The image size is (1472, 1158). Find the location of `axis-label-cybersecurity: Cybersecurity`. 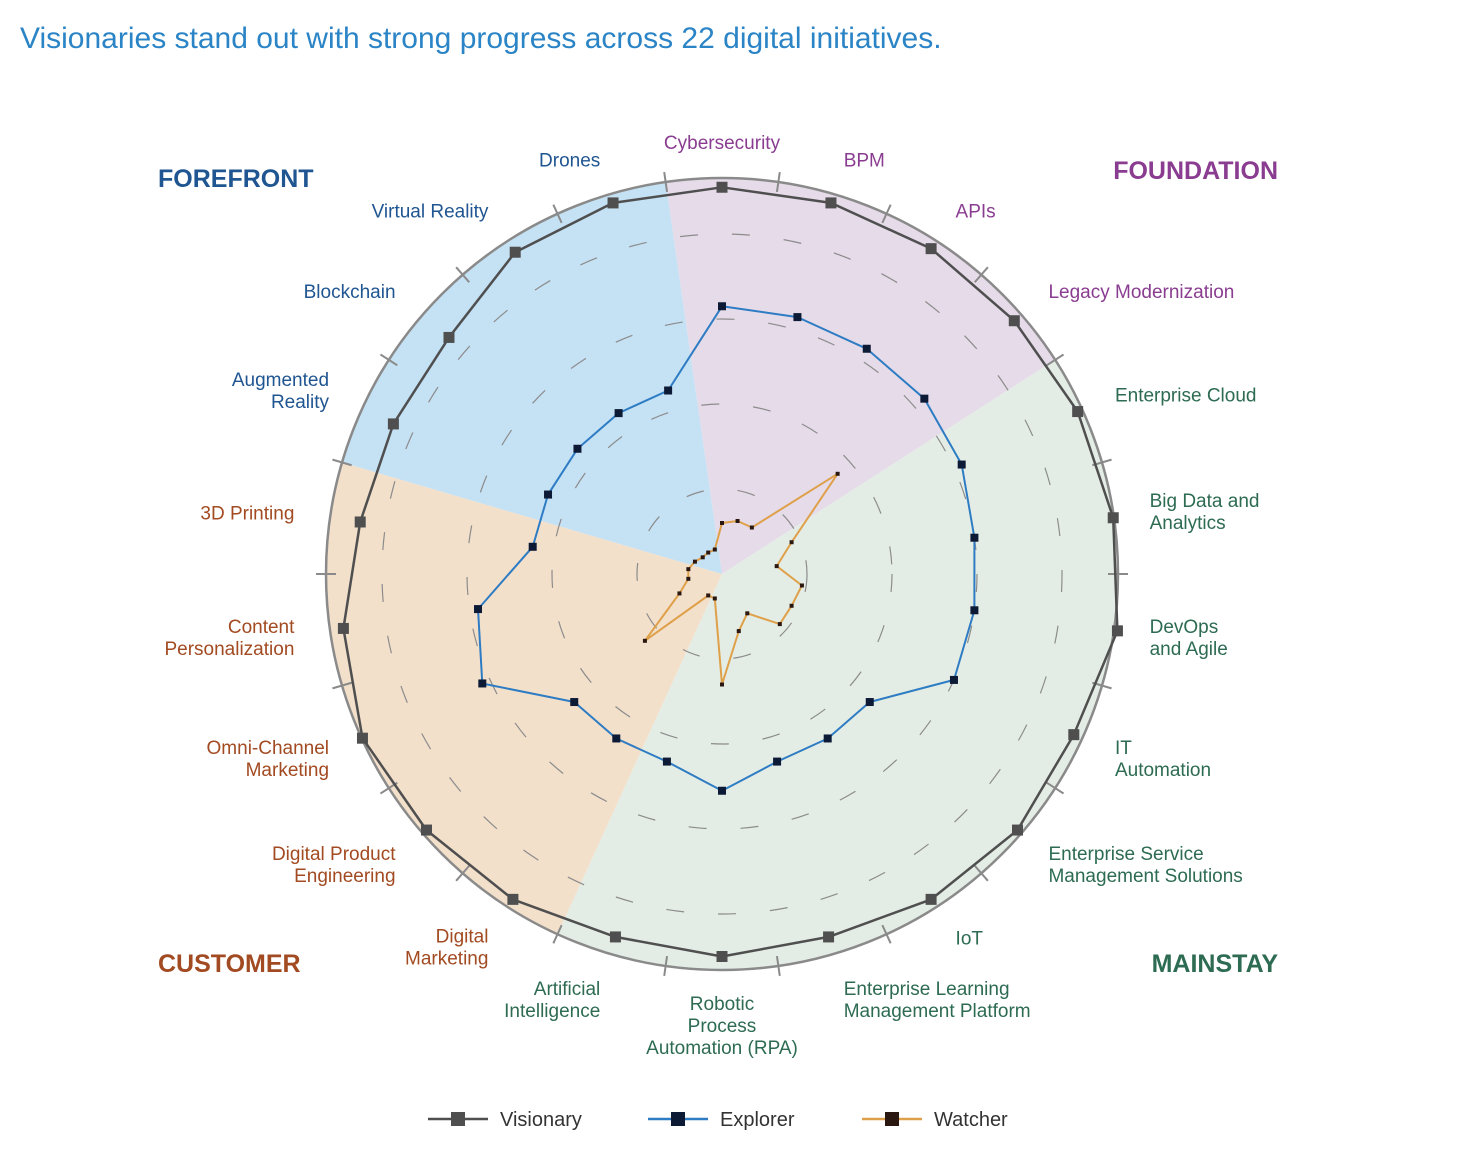

axis-label-cybersecurity: Cybersecurity is located at coordinates (722, 143).